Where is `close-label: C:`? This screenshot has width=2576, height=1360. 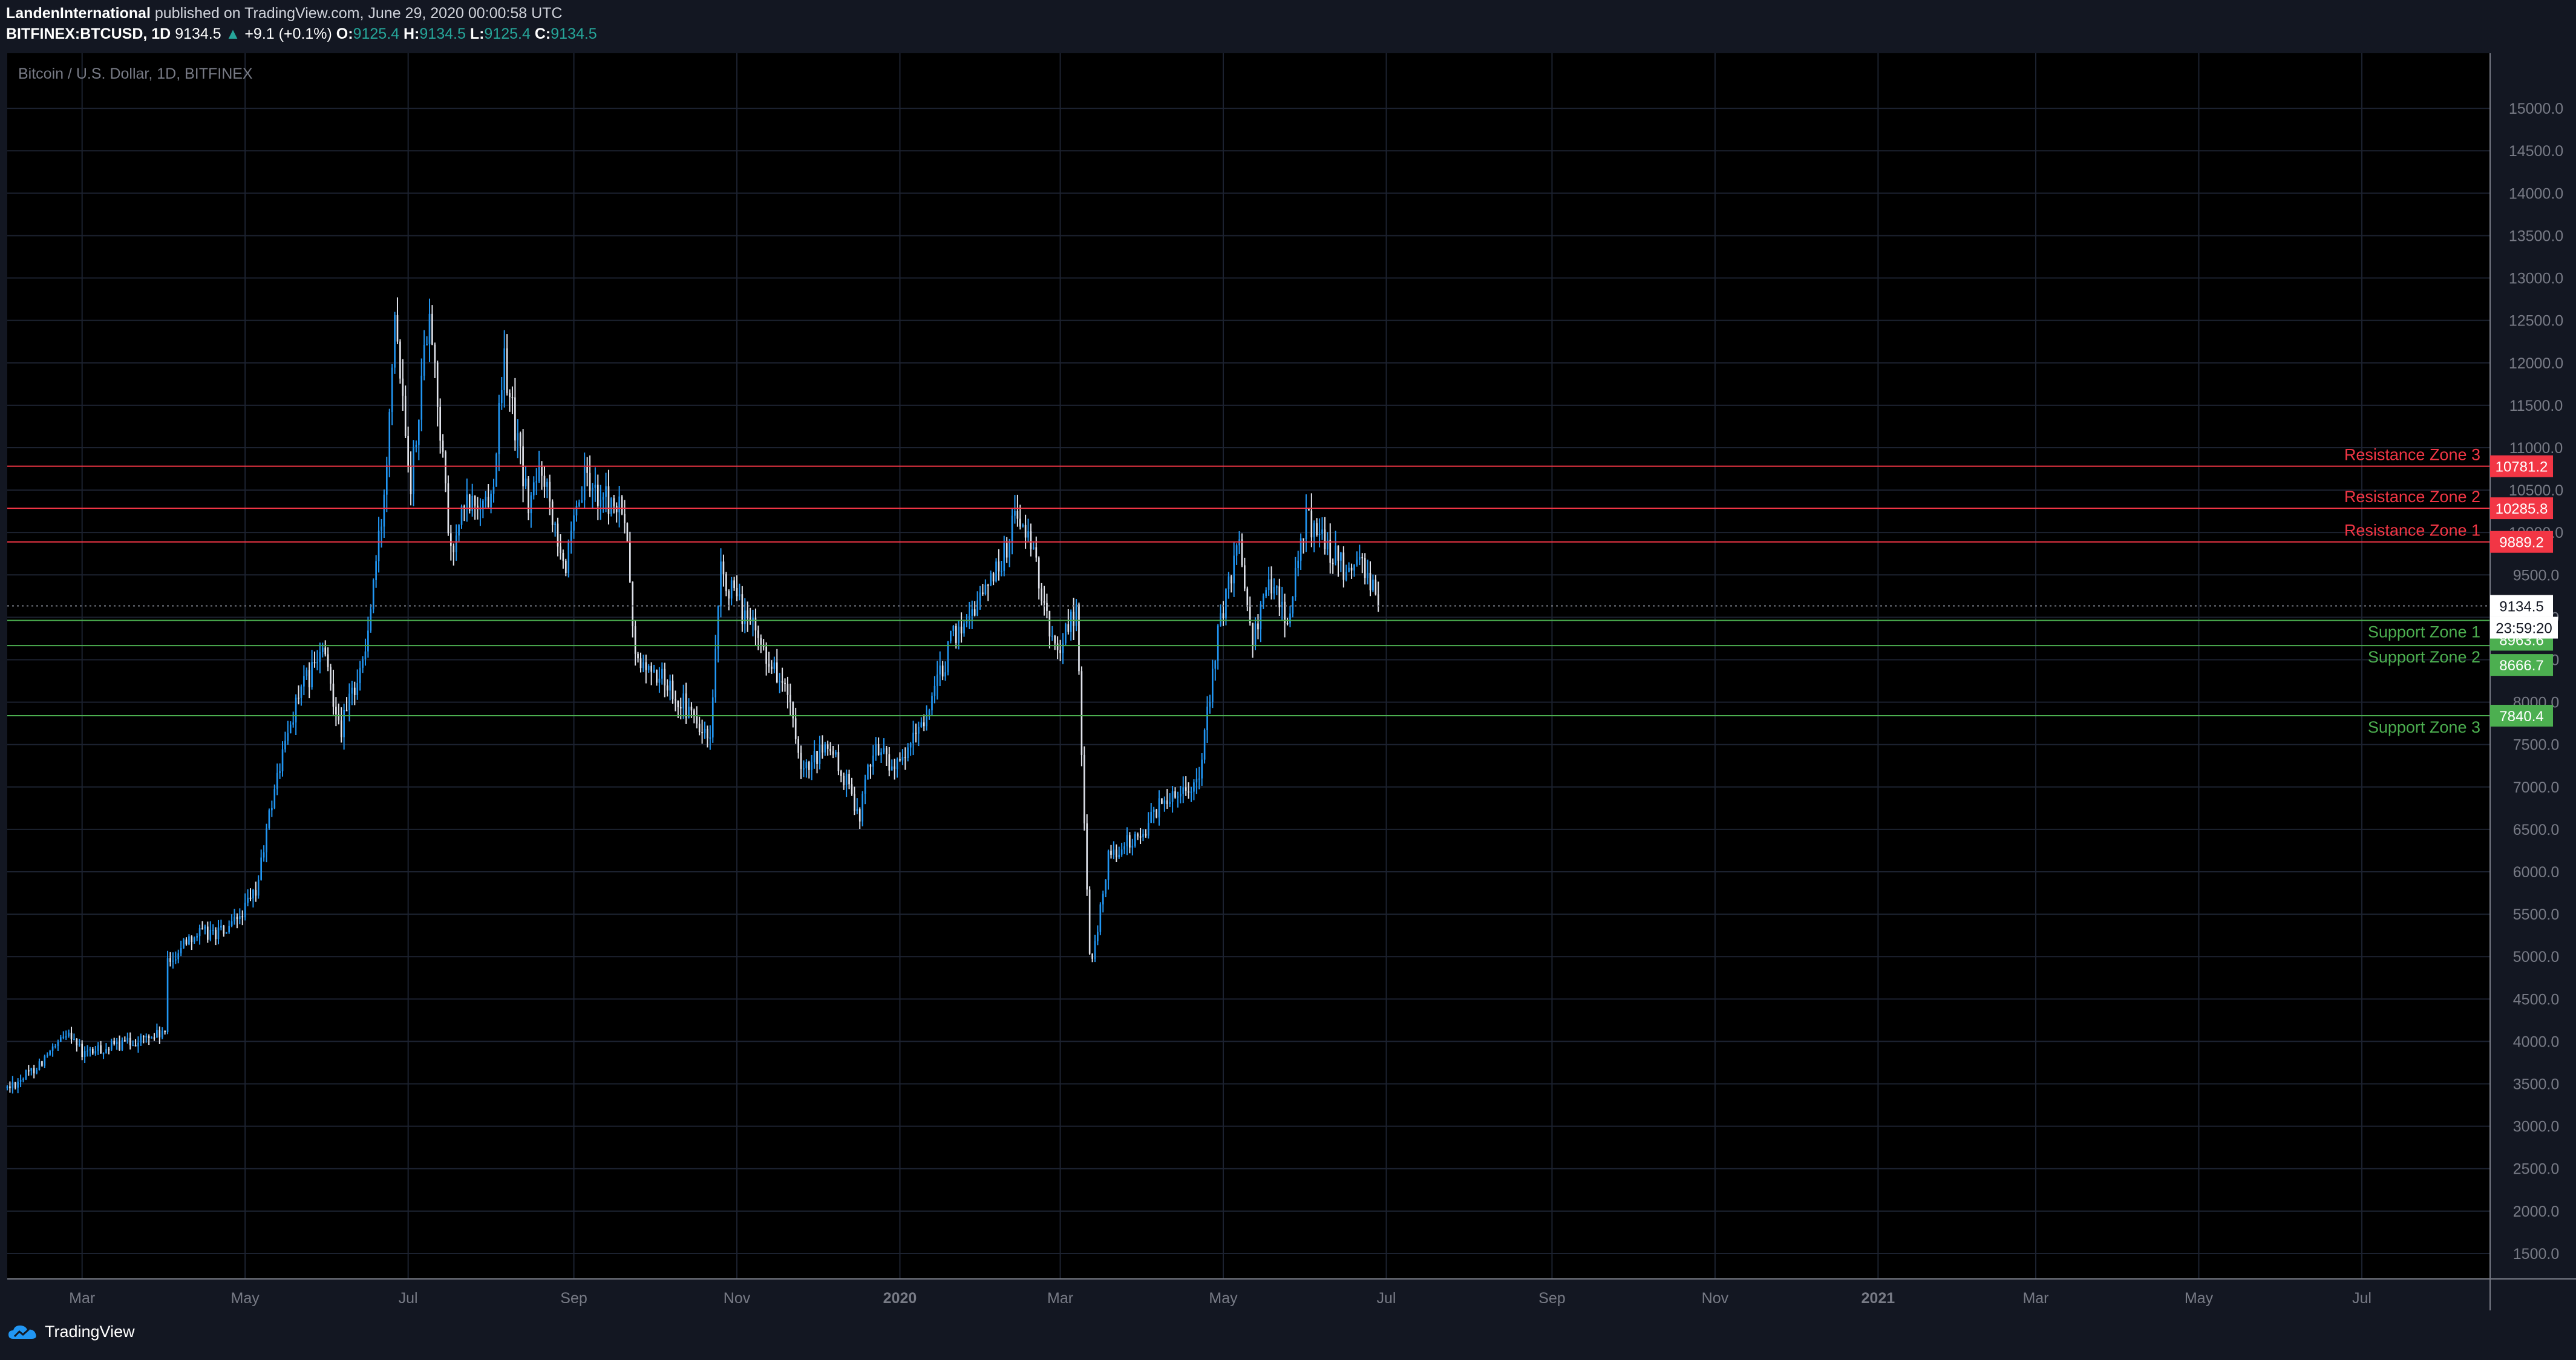 close-label: C: is located at coordinates (542, 33).